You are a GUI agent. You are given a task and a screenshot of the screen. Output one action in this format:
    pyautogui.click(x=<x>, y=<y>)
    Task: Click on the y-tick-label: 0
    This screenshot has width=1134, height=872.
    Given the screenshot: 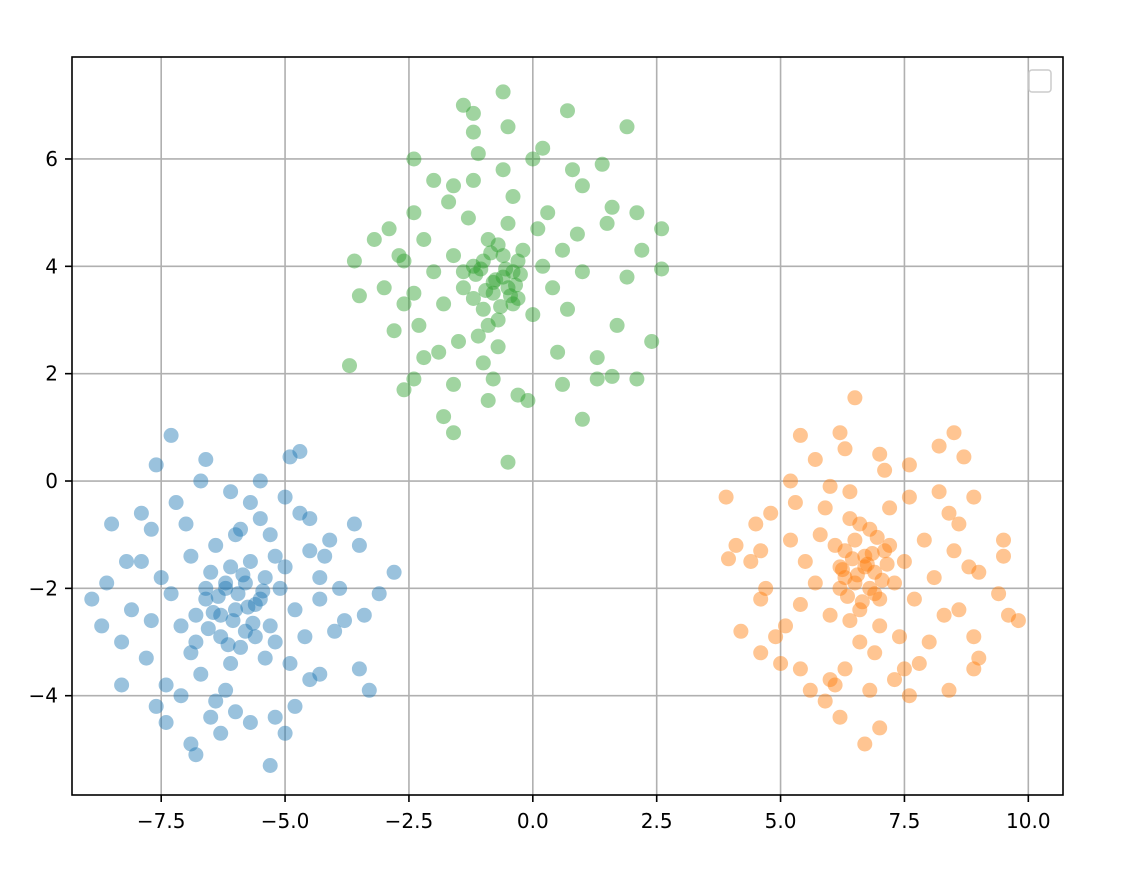 What is the action you would take?
    pyautogui.click(x=51, y=481)
    